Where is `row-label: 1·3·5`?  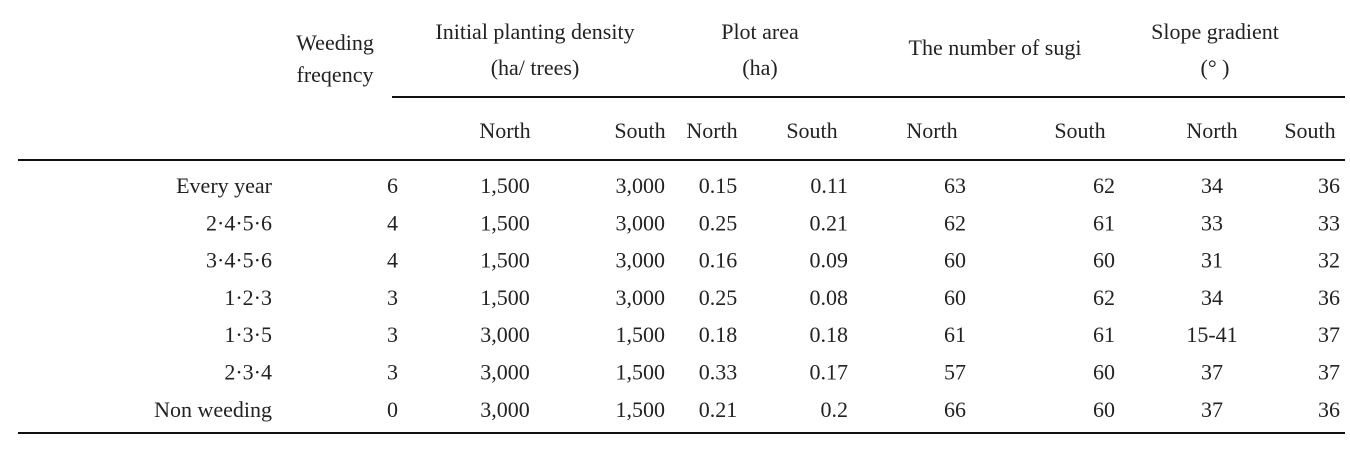 row-label: 1·3·5 is located at coordinates (248, 334).